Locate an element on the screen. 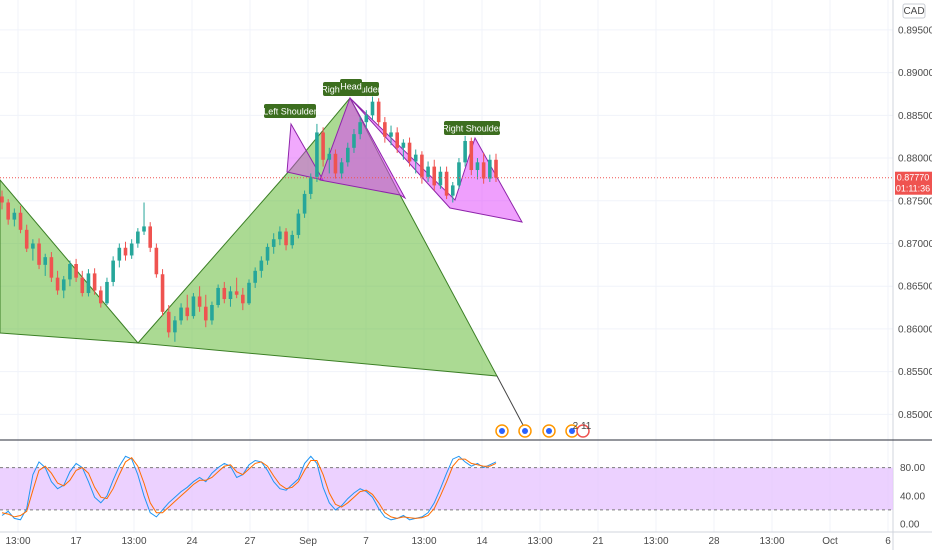 Image resolution: width=932 pixels, height=550 pixels. time-tick-label: 28 is located at coordinates (714, 541).